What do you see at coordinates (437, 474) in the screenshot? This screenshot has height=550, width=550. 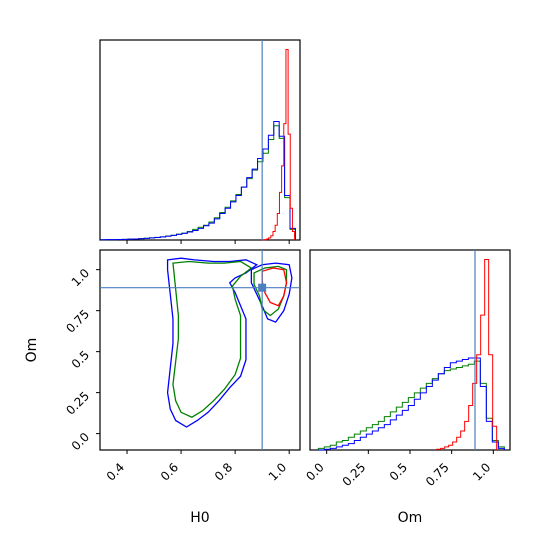 I see `hist-Om-xtick-label-3: 0.75` at bounding box center [437, 474].